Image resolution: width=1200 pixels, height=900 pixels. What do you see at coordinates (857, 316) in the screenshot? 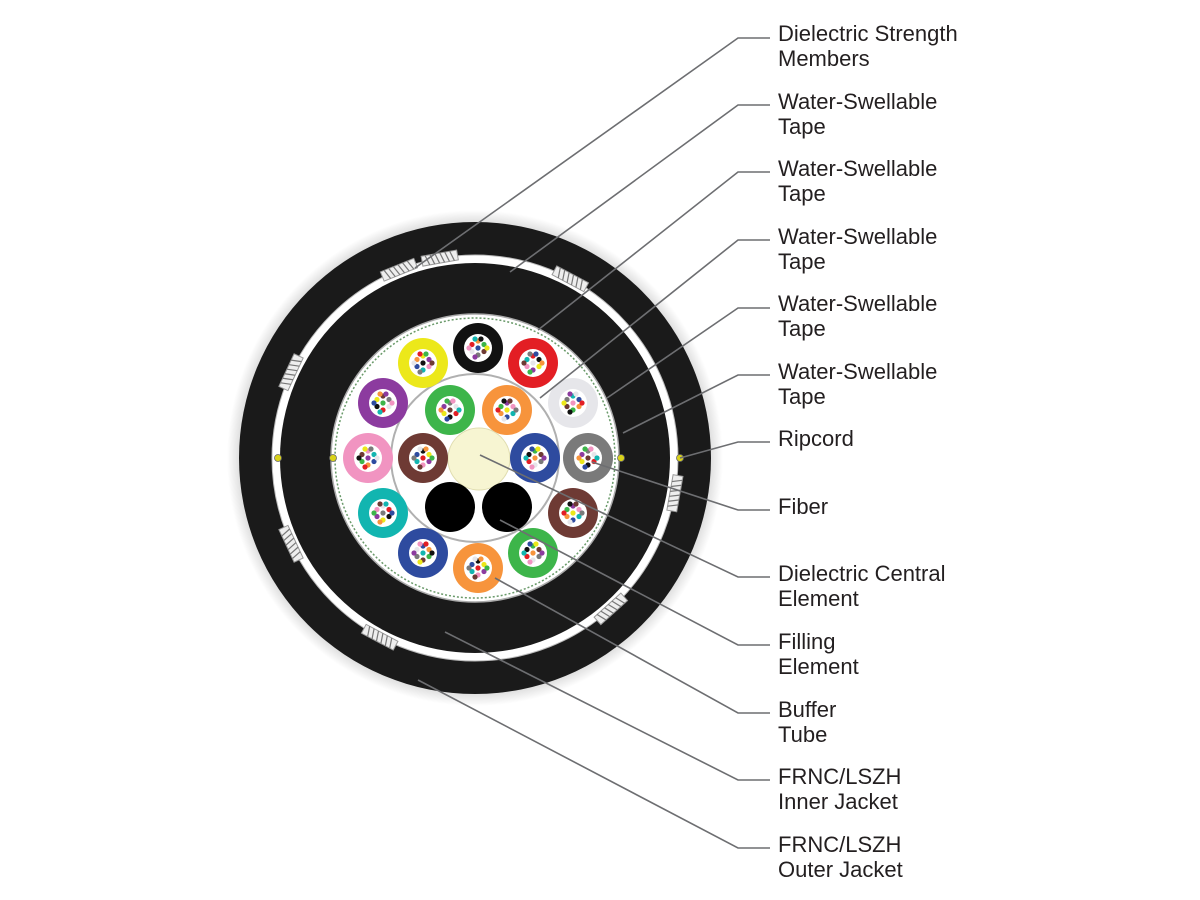
I see `label-water-swellable-tape-4: Water-Swellable Tape` at bounding box center [857, 316].